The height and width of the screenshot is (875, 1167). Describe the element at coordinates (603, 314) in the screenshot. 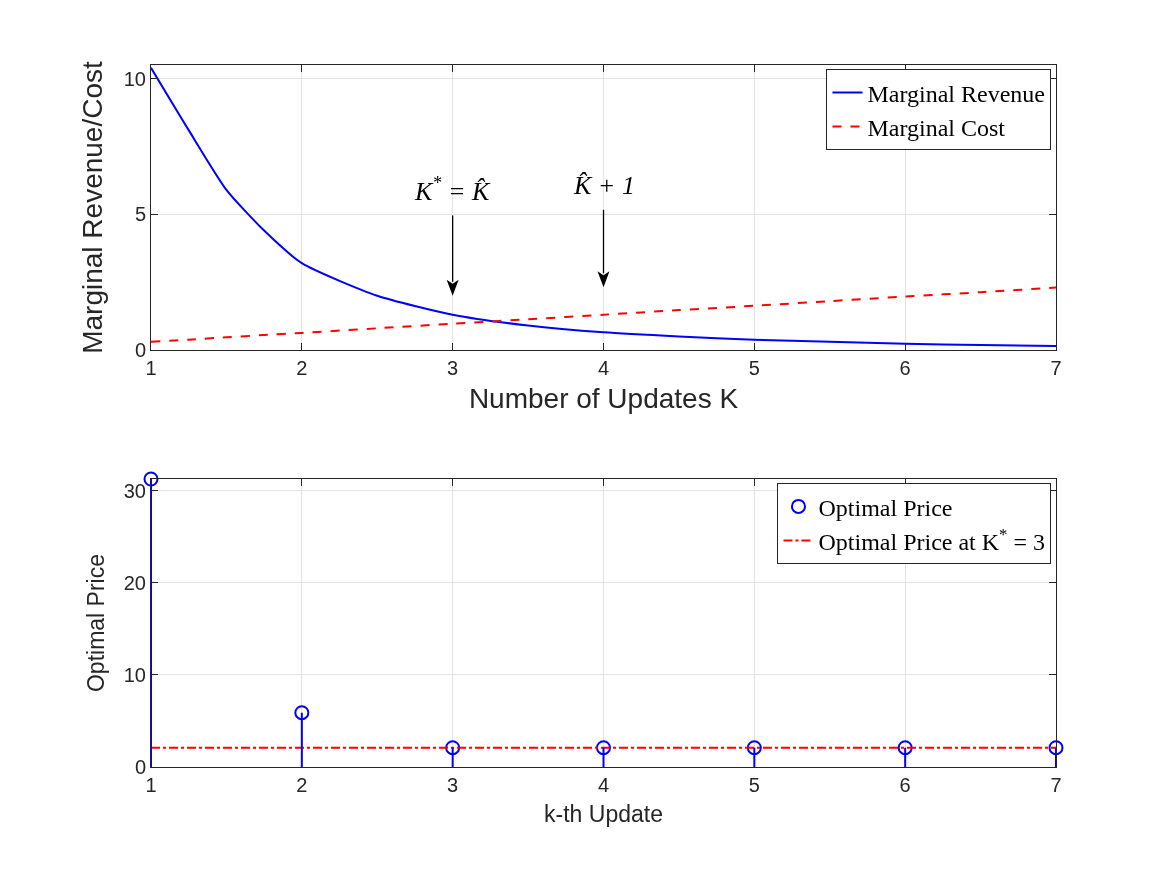

I see `line-series` at that location.